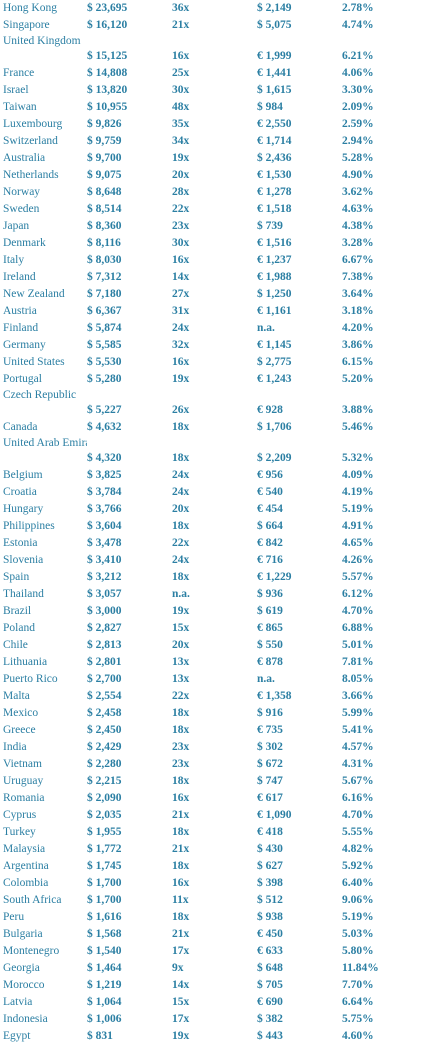  What do you see at coordinates (274, 345) in the screenshot?
I see `rent-cell: € 1,145` at bounding box center [274, 345].